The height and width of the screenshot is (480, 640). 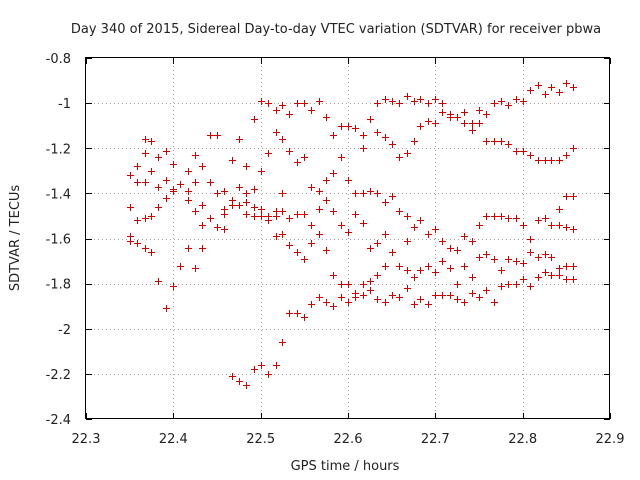 What do you see at coordinates (64, 104) in the screenshot?
I see `y-tick-label: -1` at bounding box center [64, 104].